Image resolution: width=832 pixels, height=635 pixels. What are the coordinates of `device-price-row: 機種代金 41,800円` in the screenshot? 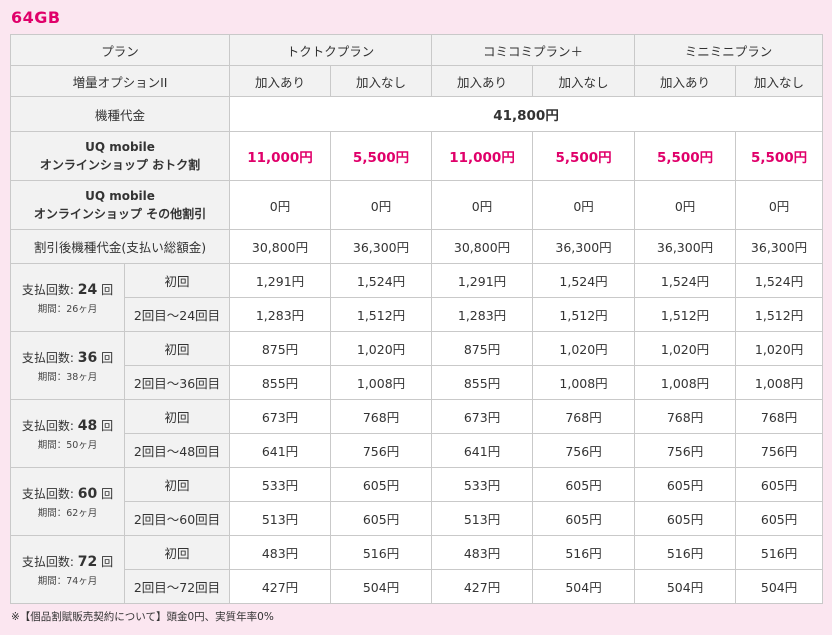 It's located at (416, 114).